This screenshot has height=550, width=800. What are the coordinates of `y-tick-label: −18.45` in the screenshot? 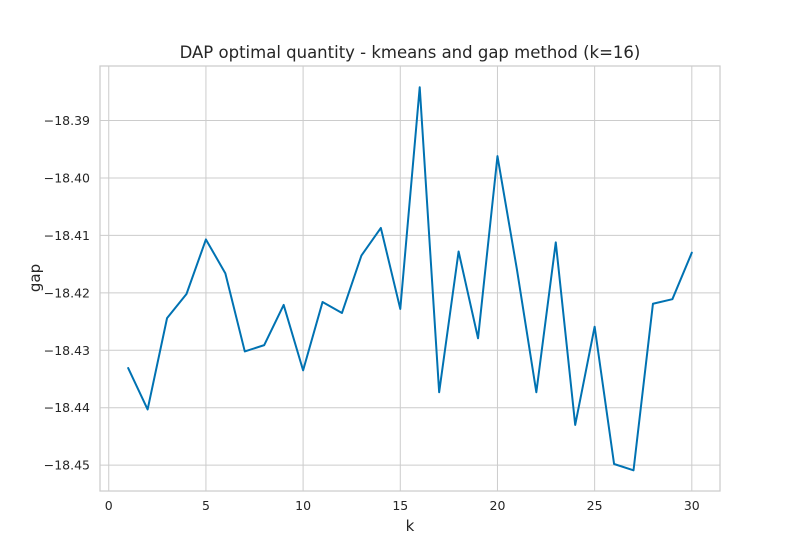 It's located at (67, 465).